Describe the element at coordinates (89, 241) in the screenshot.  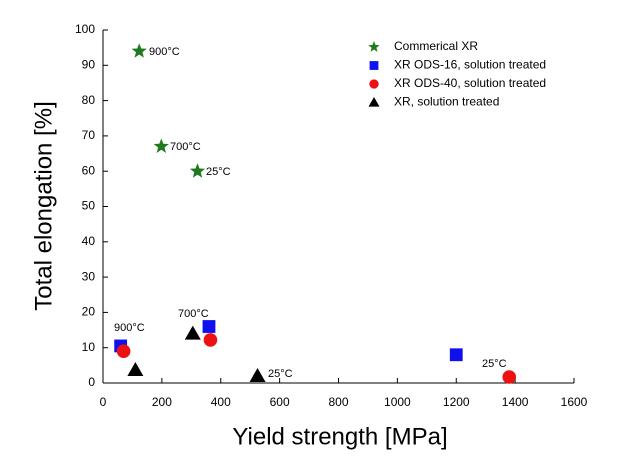
I see `y-tick-label: 40` at that location.